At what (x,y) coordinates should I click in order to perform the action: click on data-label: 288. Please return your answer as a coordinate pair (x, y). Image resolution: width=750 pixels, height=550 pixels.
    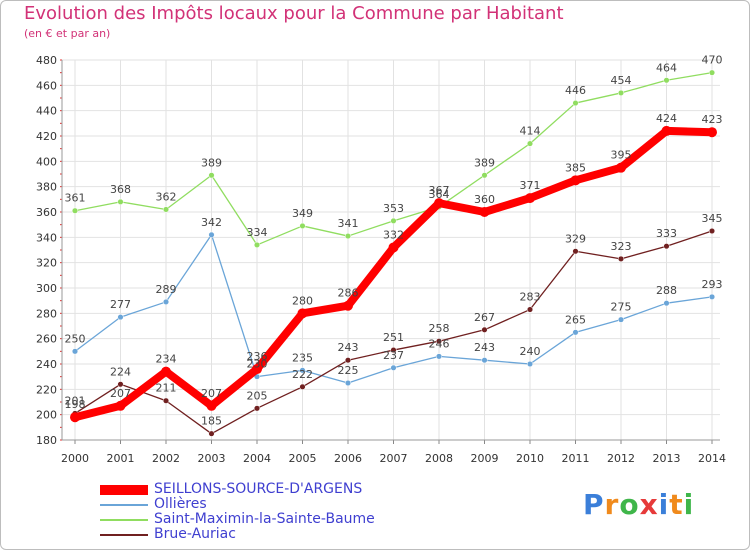
    Looking at the image, I should click on (666, 290).